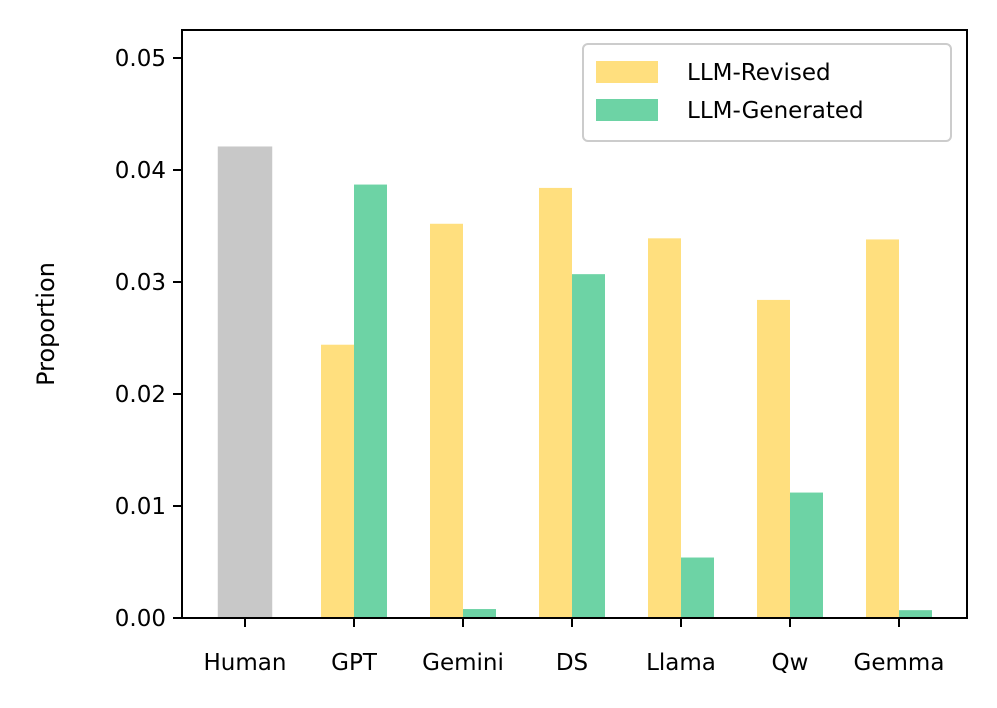 This screenshot has width=997, height=708. I want to click on bar-llm-generated-gpt, so click(370, 401).